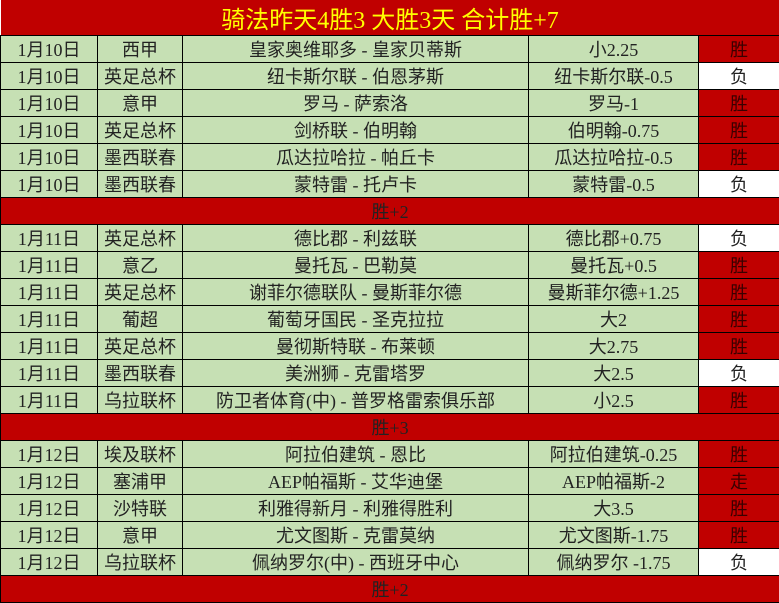  Describe the element at coordinates (356, 535) in the screenshot. I see `match-cell: 尤文图斯 - 克雷莫纳` at that location.